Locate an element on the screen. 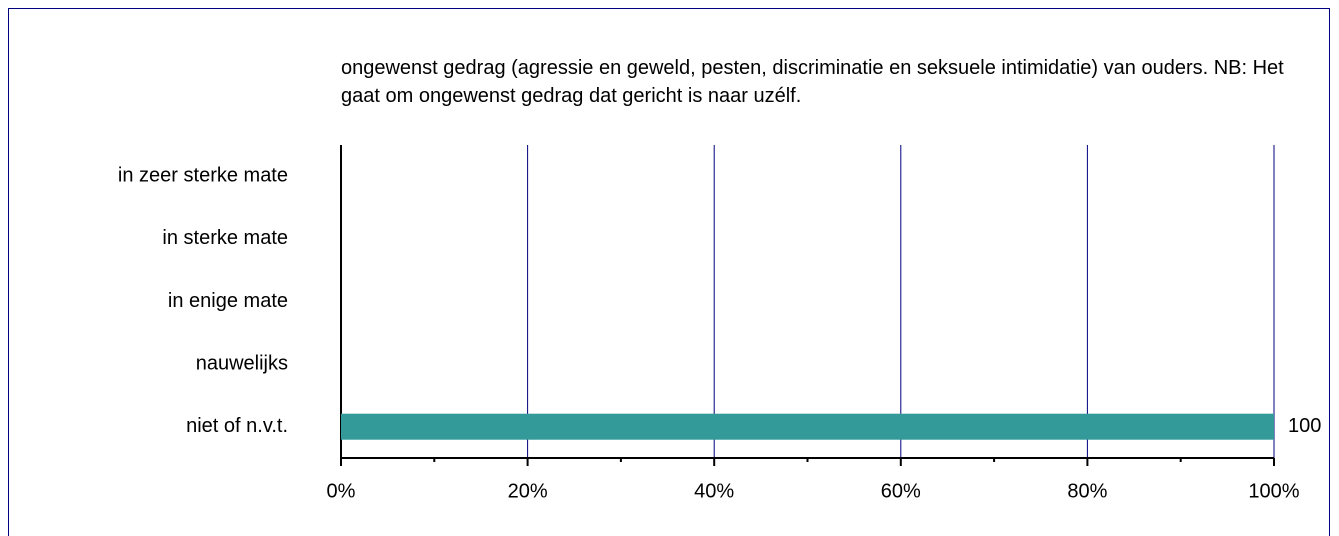 The image size is (1339, 536). x-tick-label: 20% is located at coordinates (528, 491).